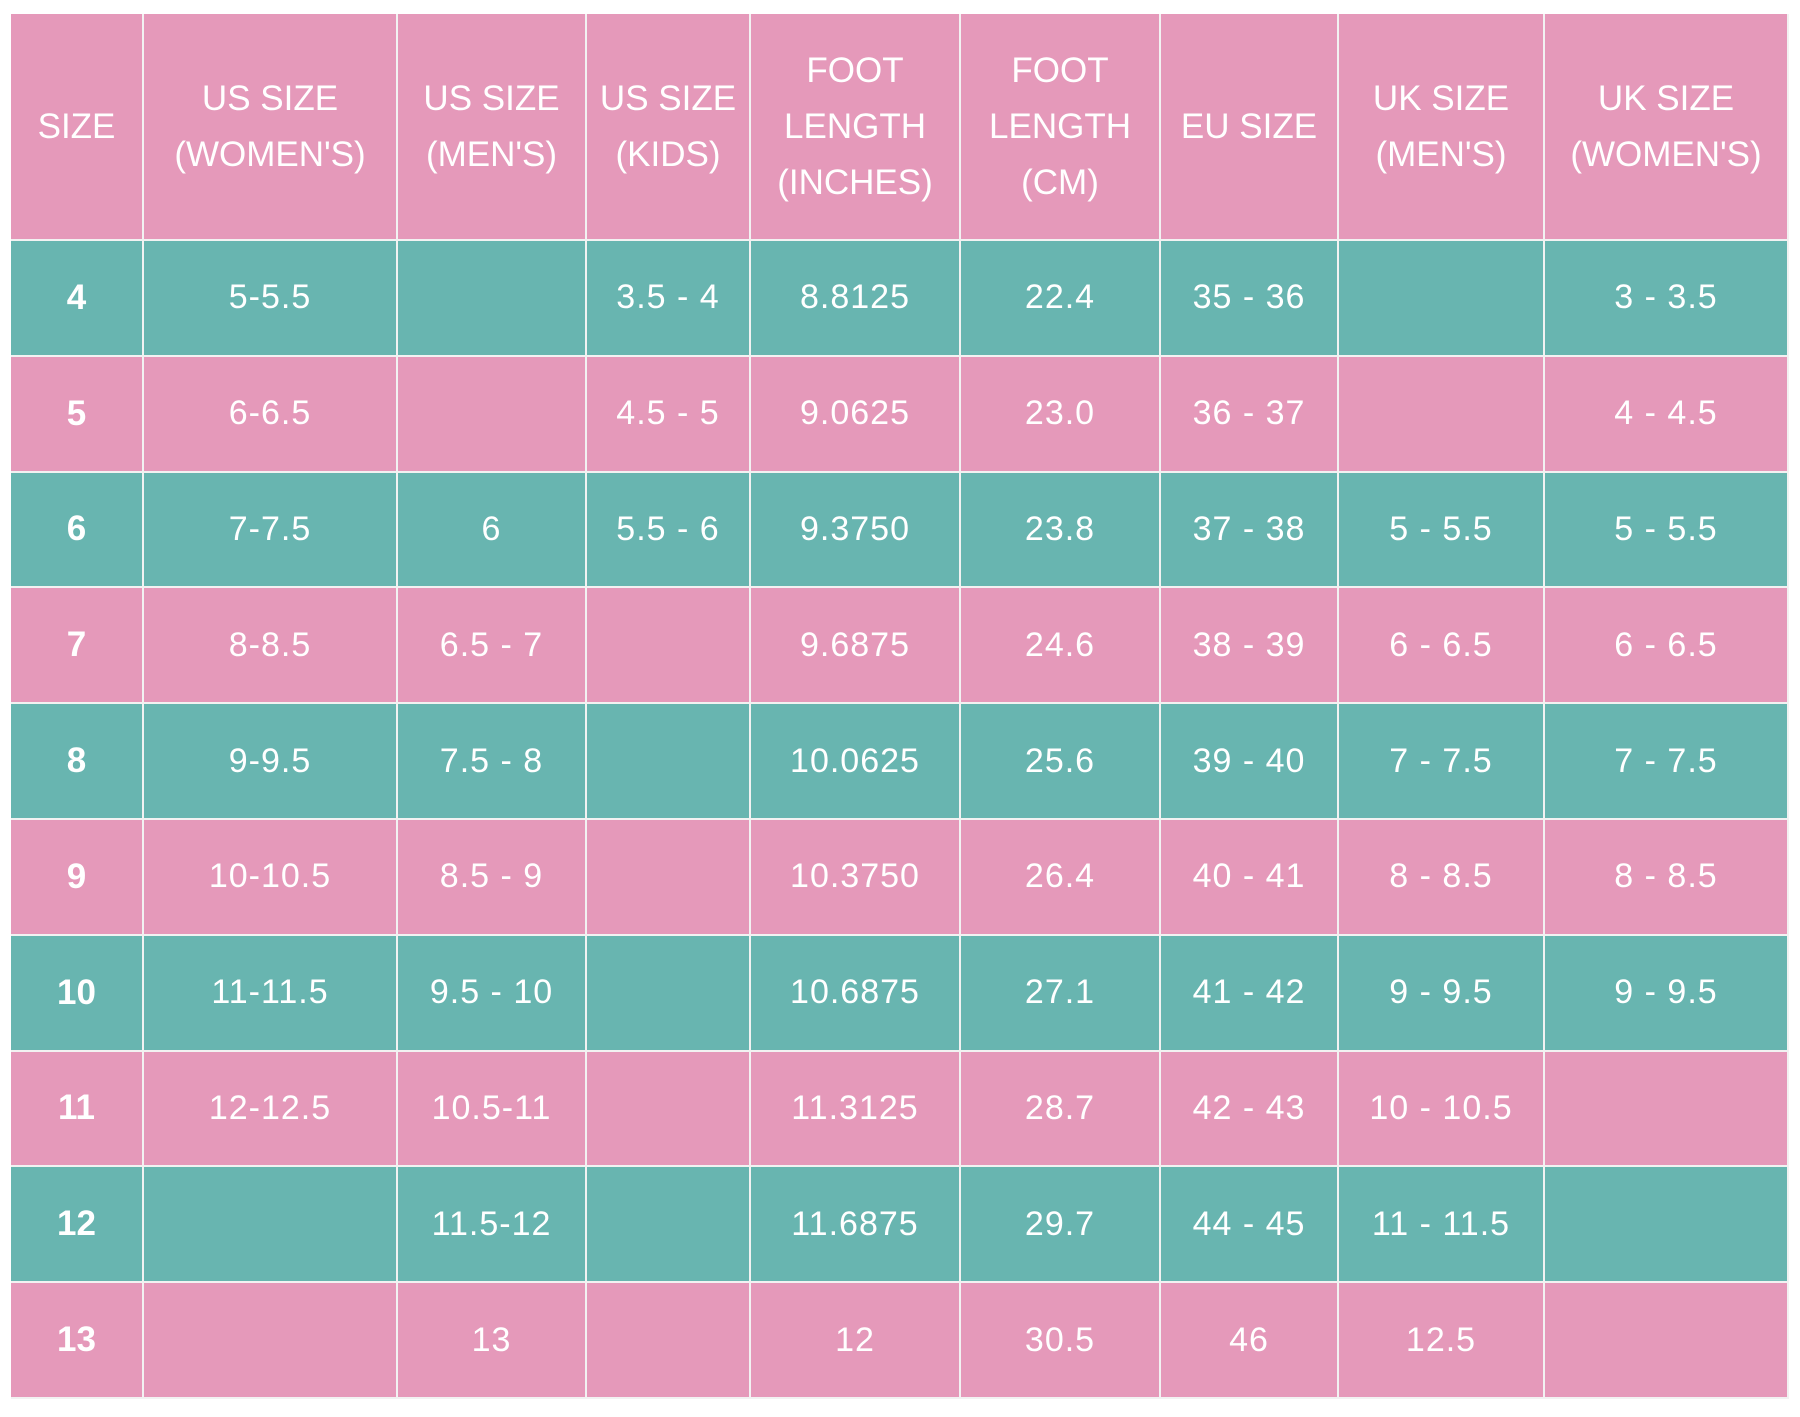 Image resolution: width=1800 pixels, height=1417 pixels. Describe the element at coordinates (1250, 1109) in the screenshot. I see `table-cell: 42 - 43` at that location.